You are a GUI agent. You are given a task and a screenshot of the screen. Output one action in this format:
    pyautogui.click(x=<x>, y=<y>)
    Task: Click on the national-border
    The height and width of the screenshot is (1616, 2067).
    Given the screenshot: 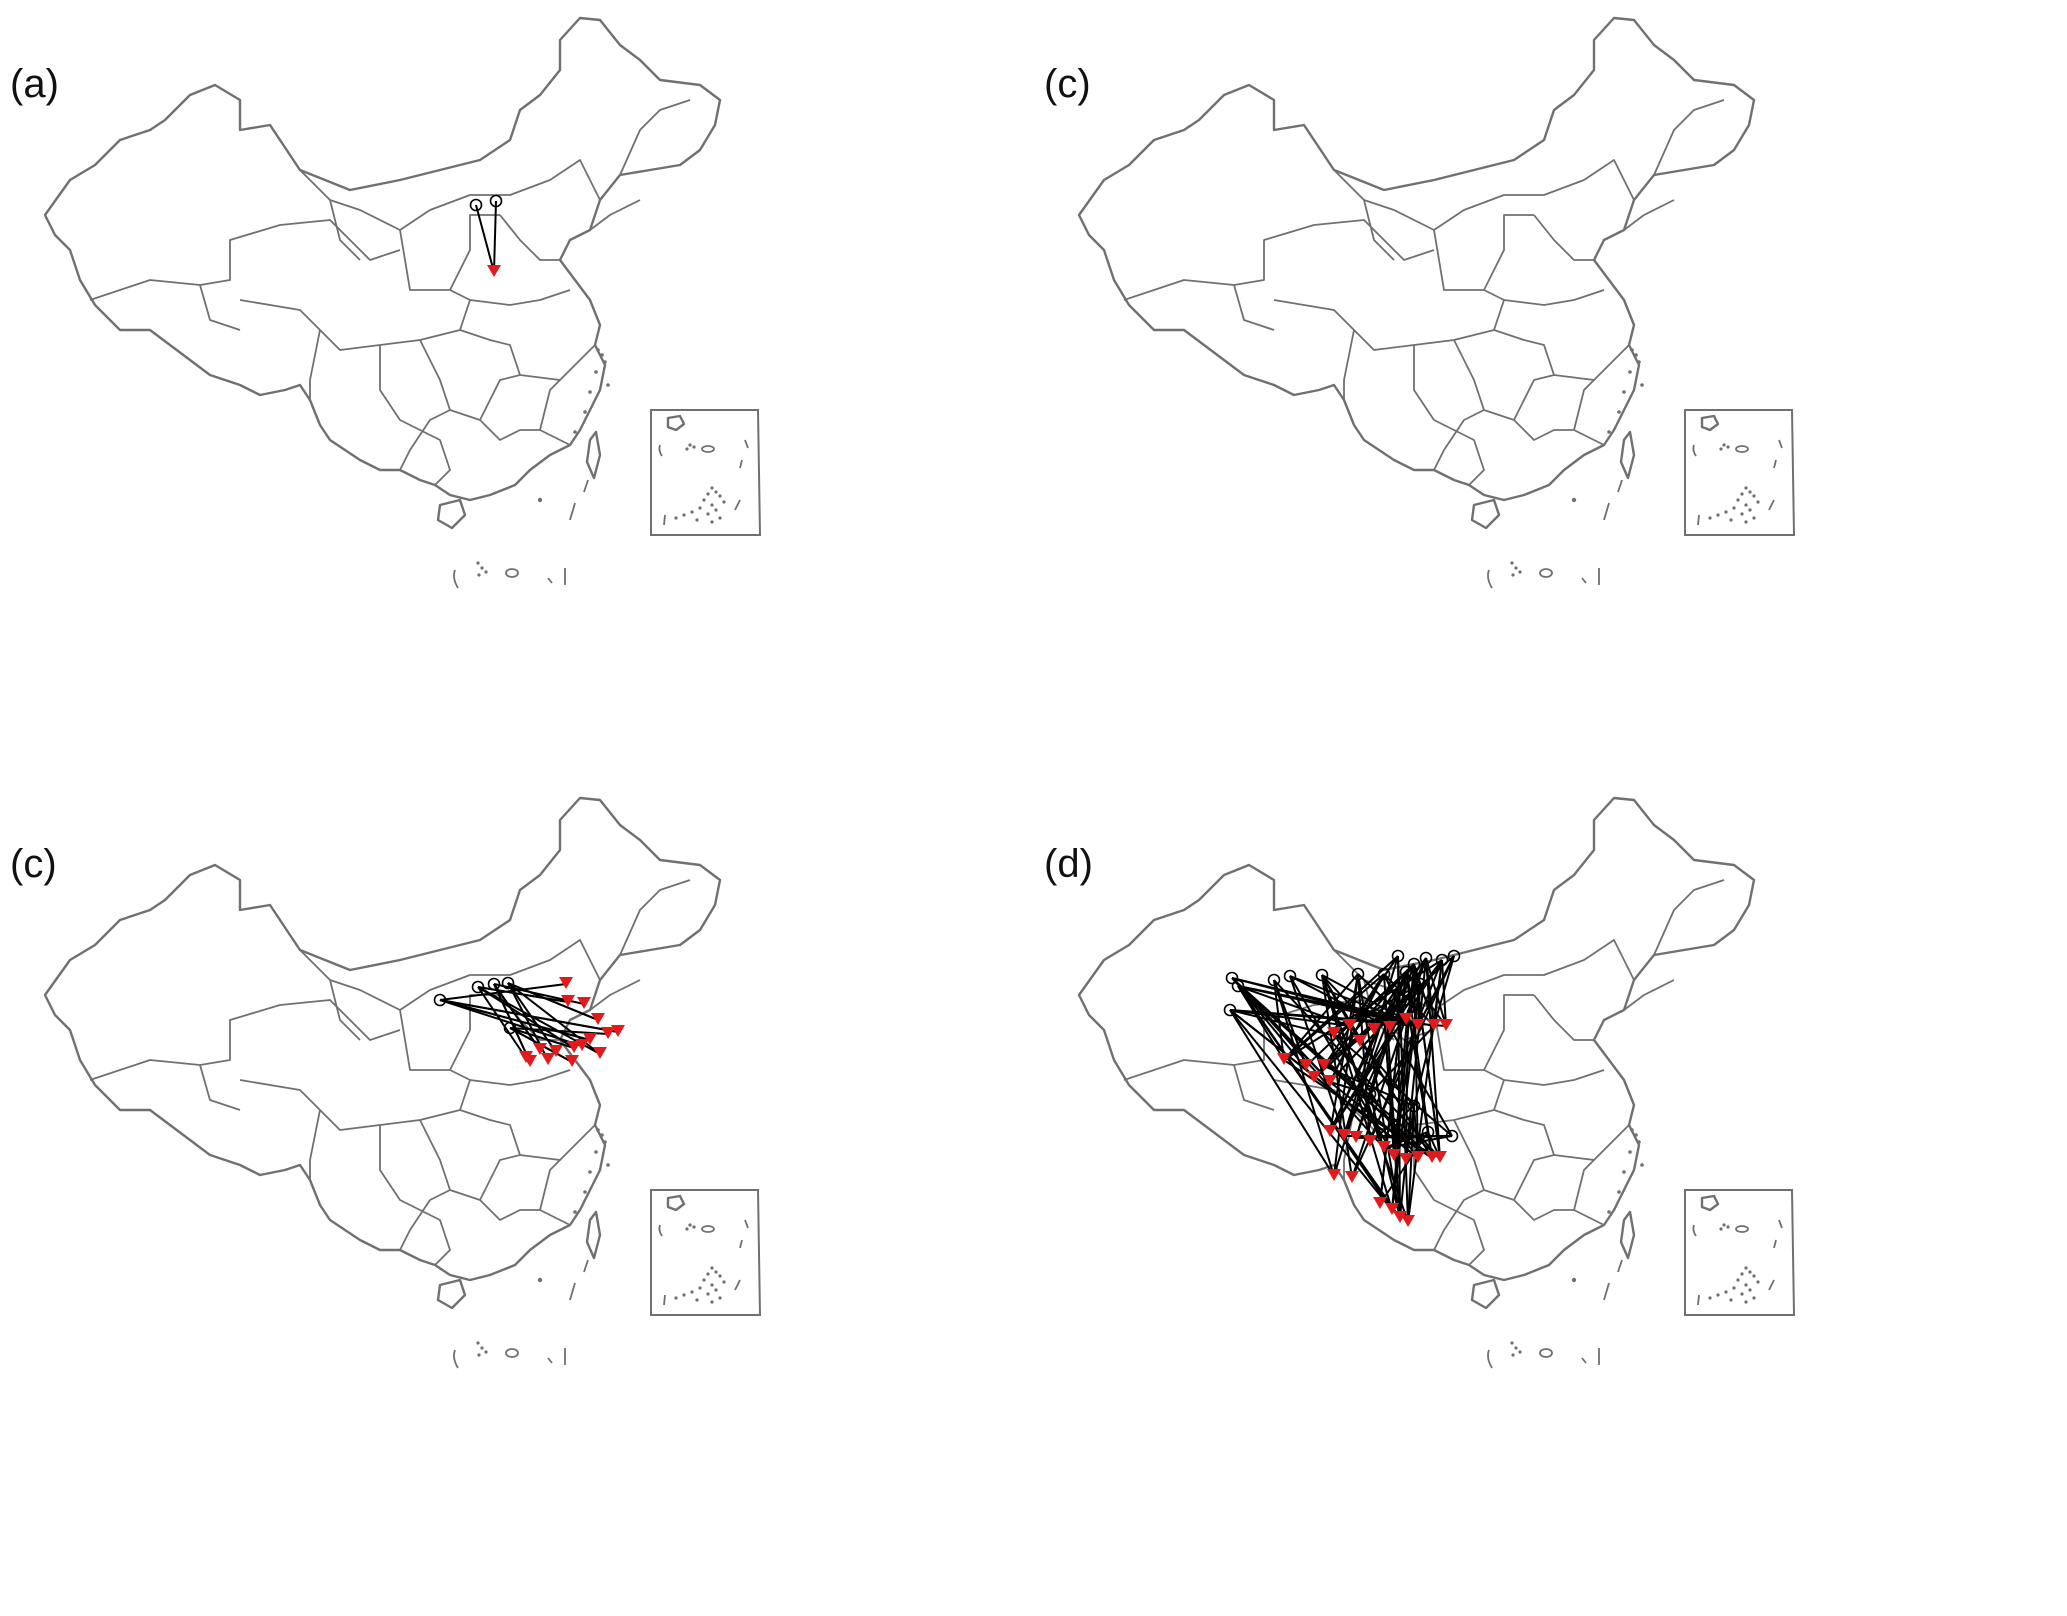 What is the action you would take?
    pyautogui.click(x=1416, y=1039)
    